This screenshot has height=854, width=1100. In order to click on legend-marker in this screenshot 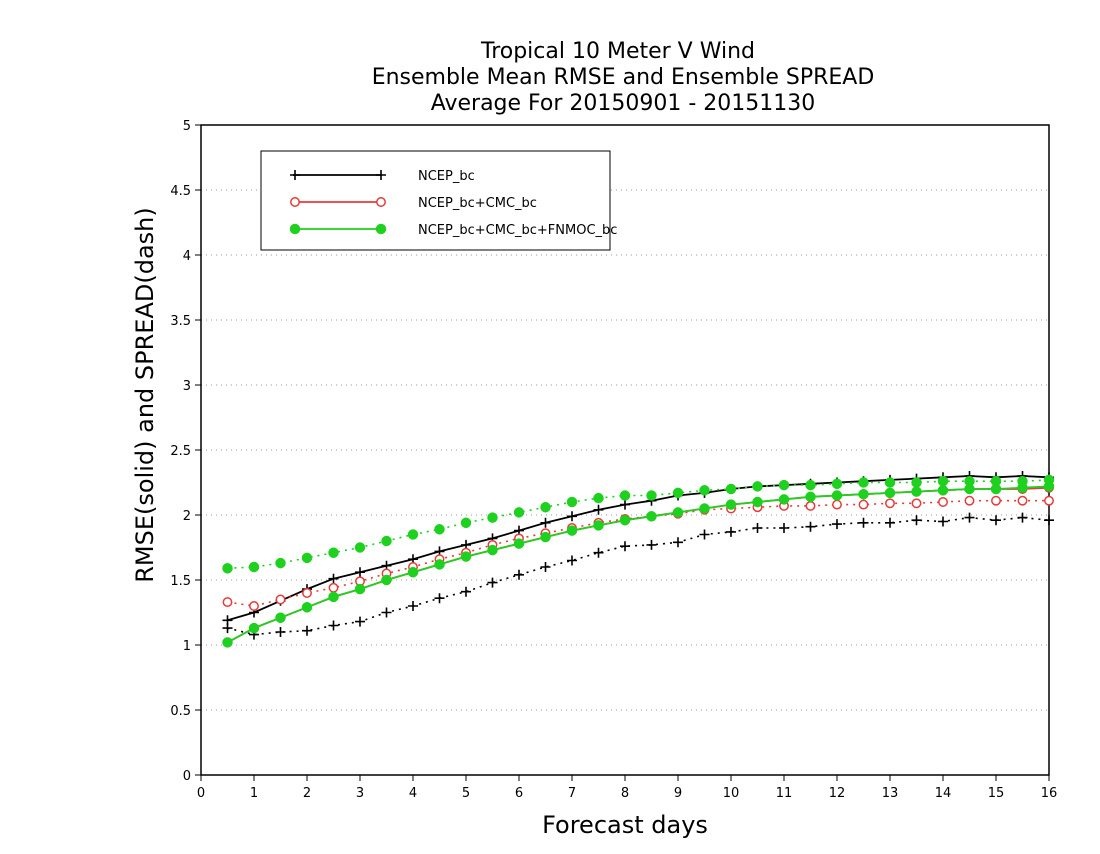, I will do `click(381, 229)`.